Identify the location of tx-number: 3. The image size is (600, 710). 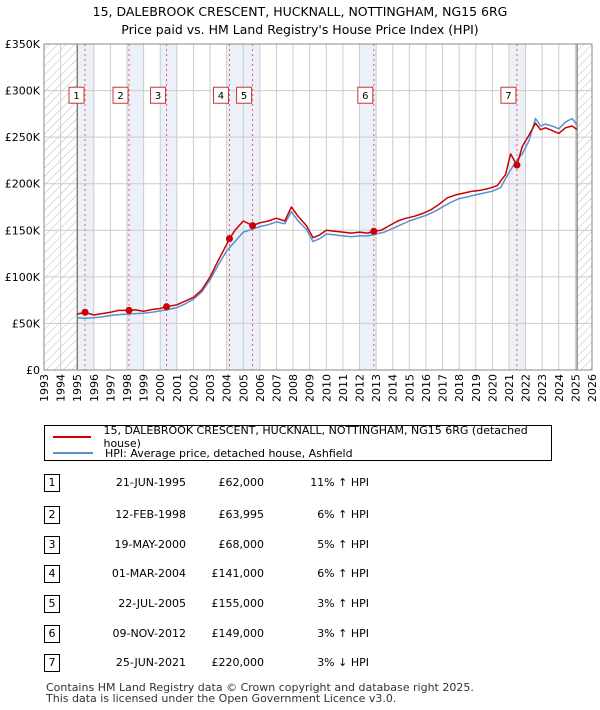
(52, 545).